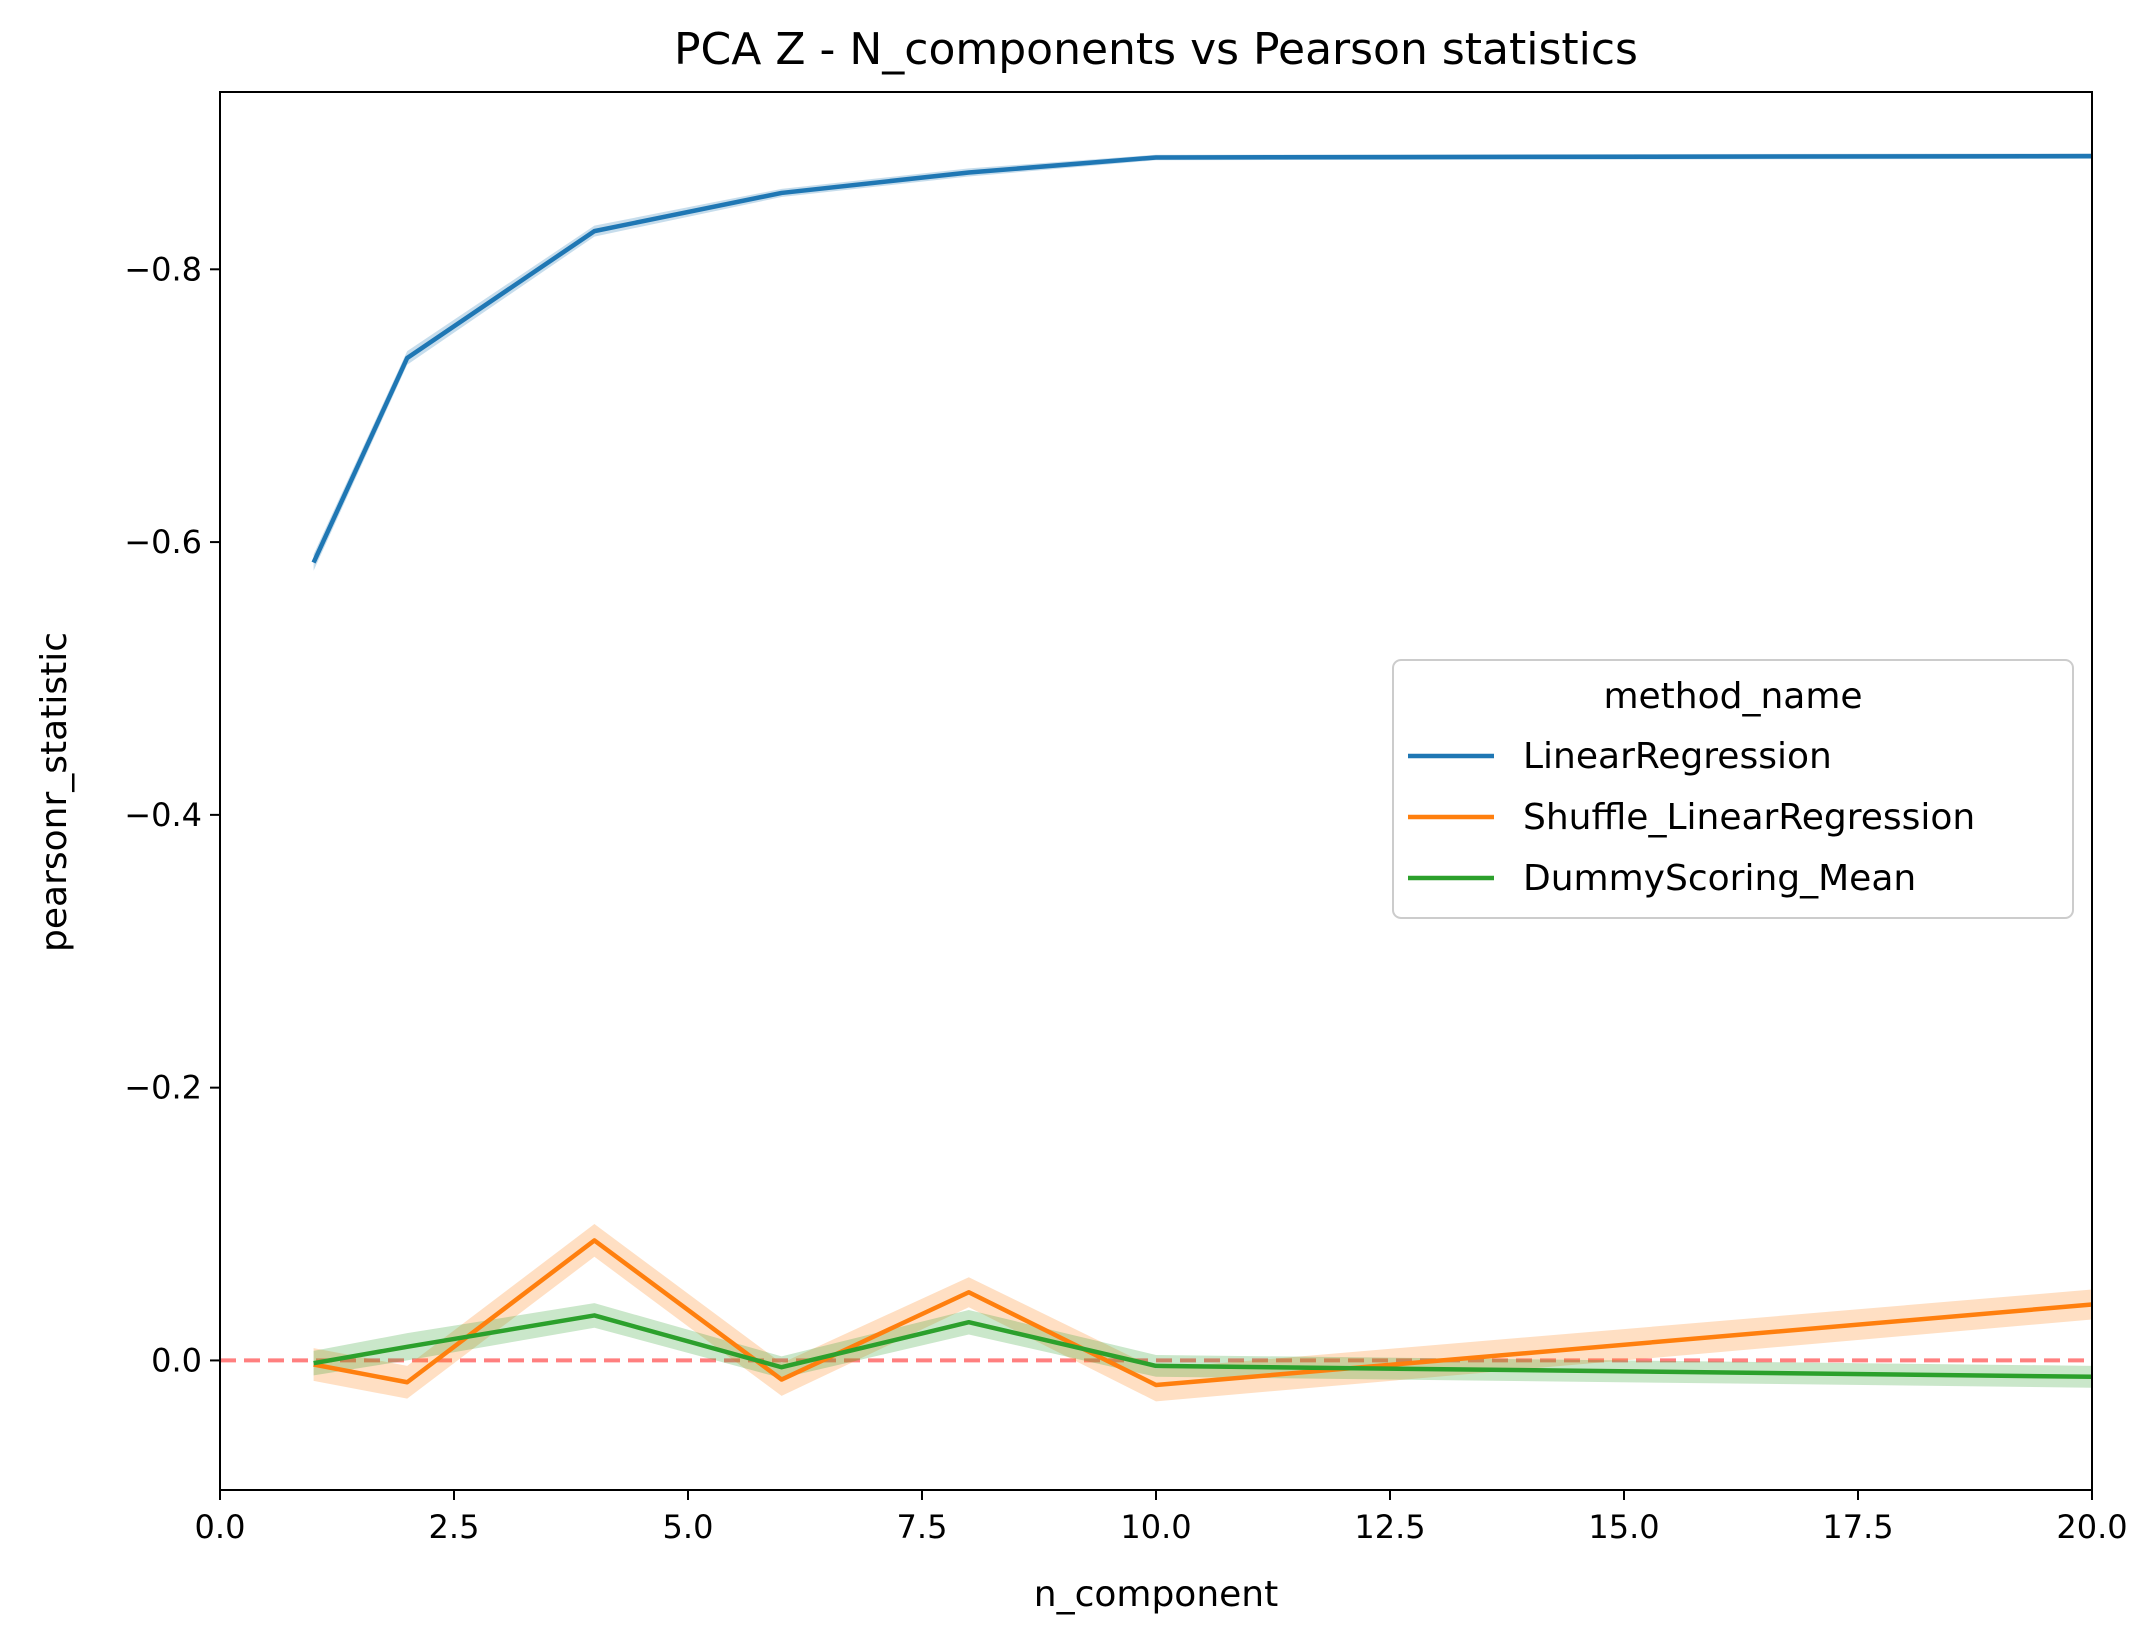  Describe the element at coordinates (1389, 1527) in the screenshot. I see `x-tick-label: 12.5` at that location.